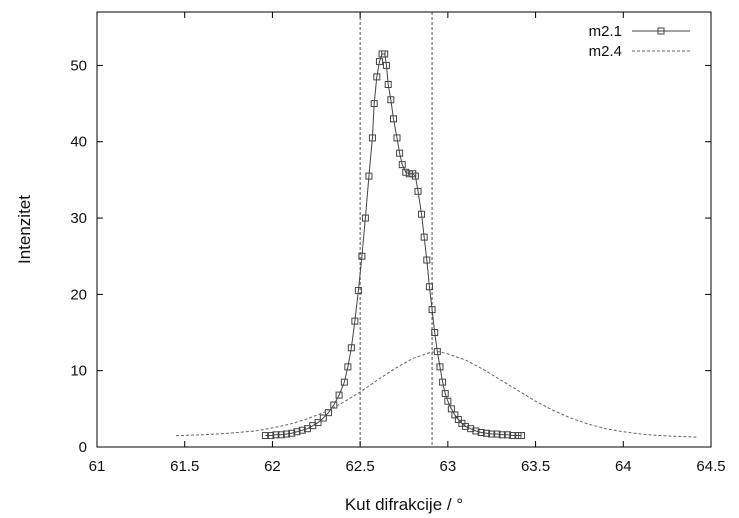  What do you see at coordinates (710, 466) in the screenshot?
I see `x-tick-label: 64.5` at bounding box center [710, 466].